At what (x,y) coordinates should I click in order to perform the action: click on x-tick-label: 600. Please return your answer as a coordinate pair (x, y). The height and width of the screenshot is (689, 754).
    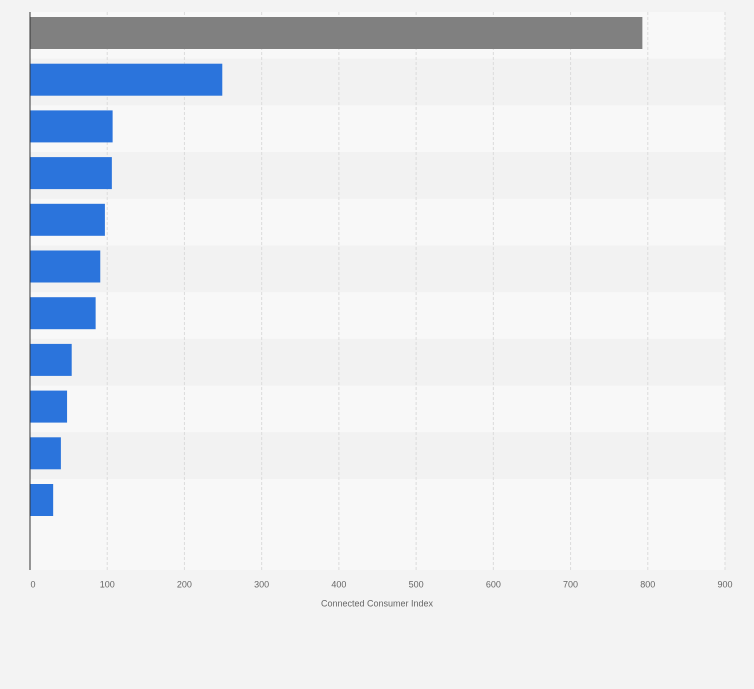
    Looking at the image, I should click on (493, 584).